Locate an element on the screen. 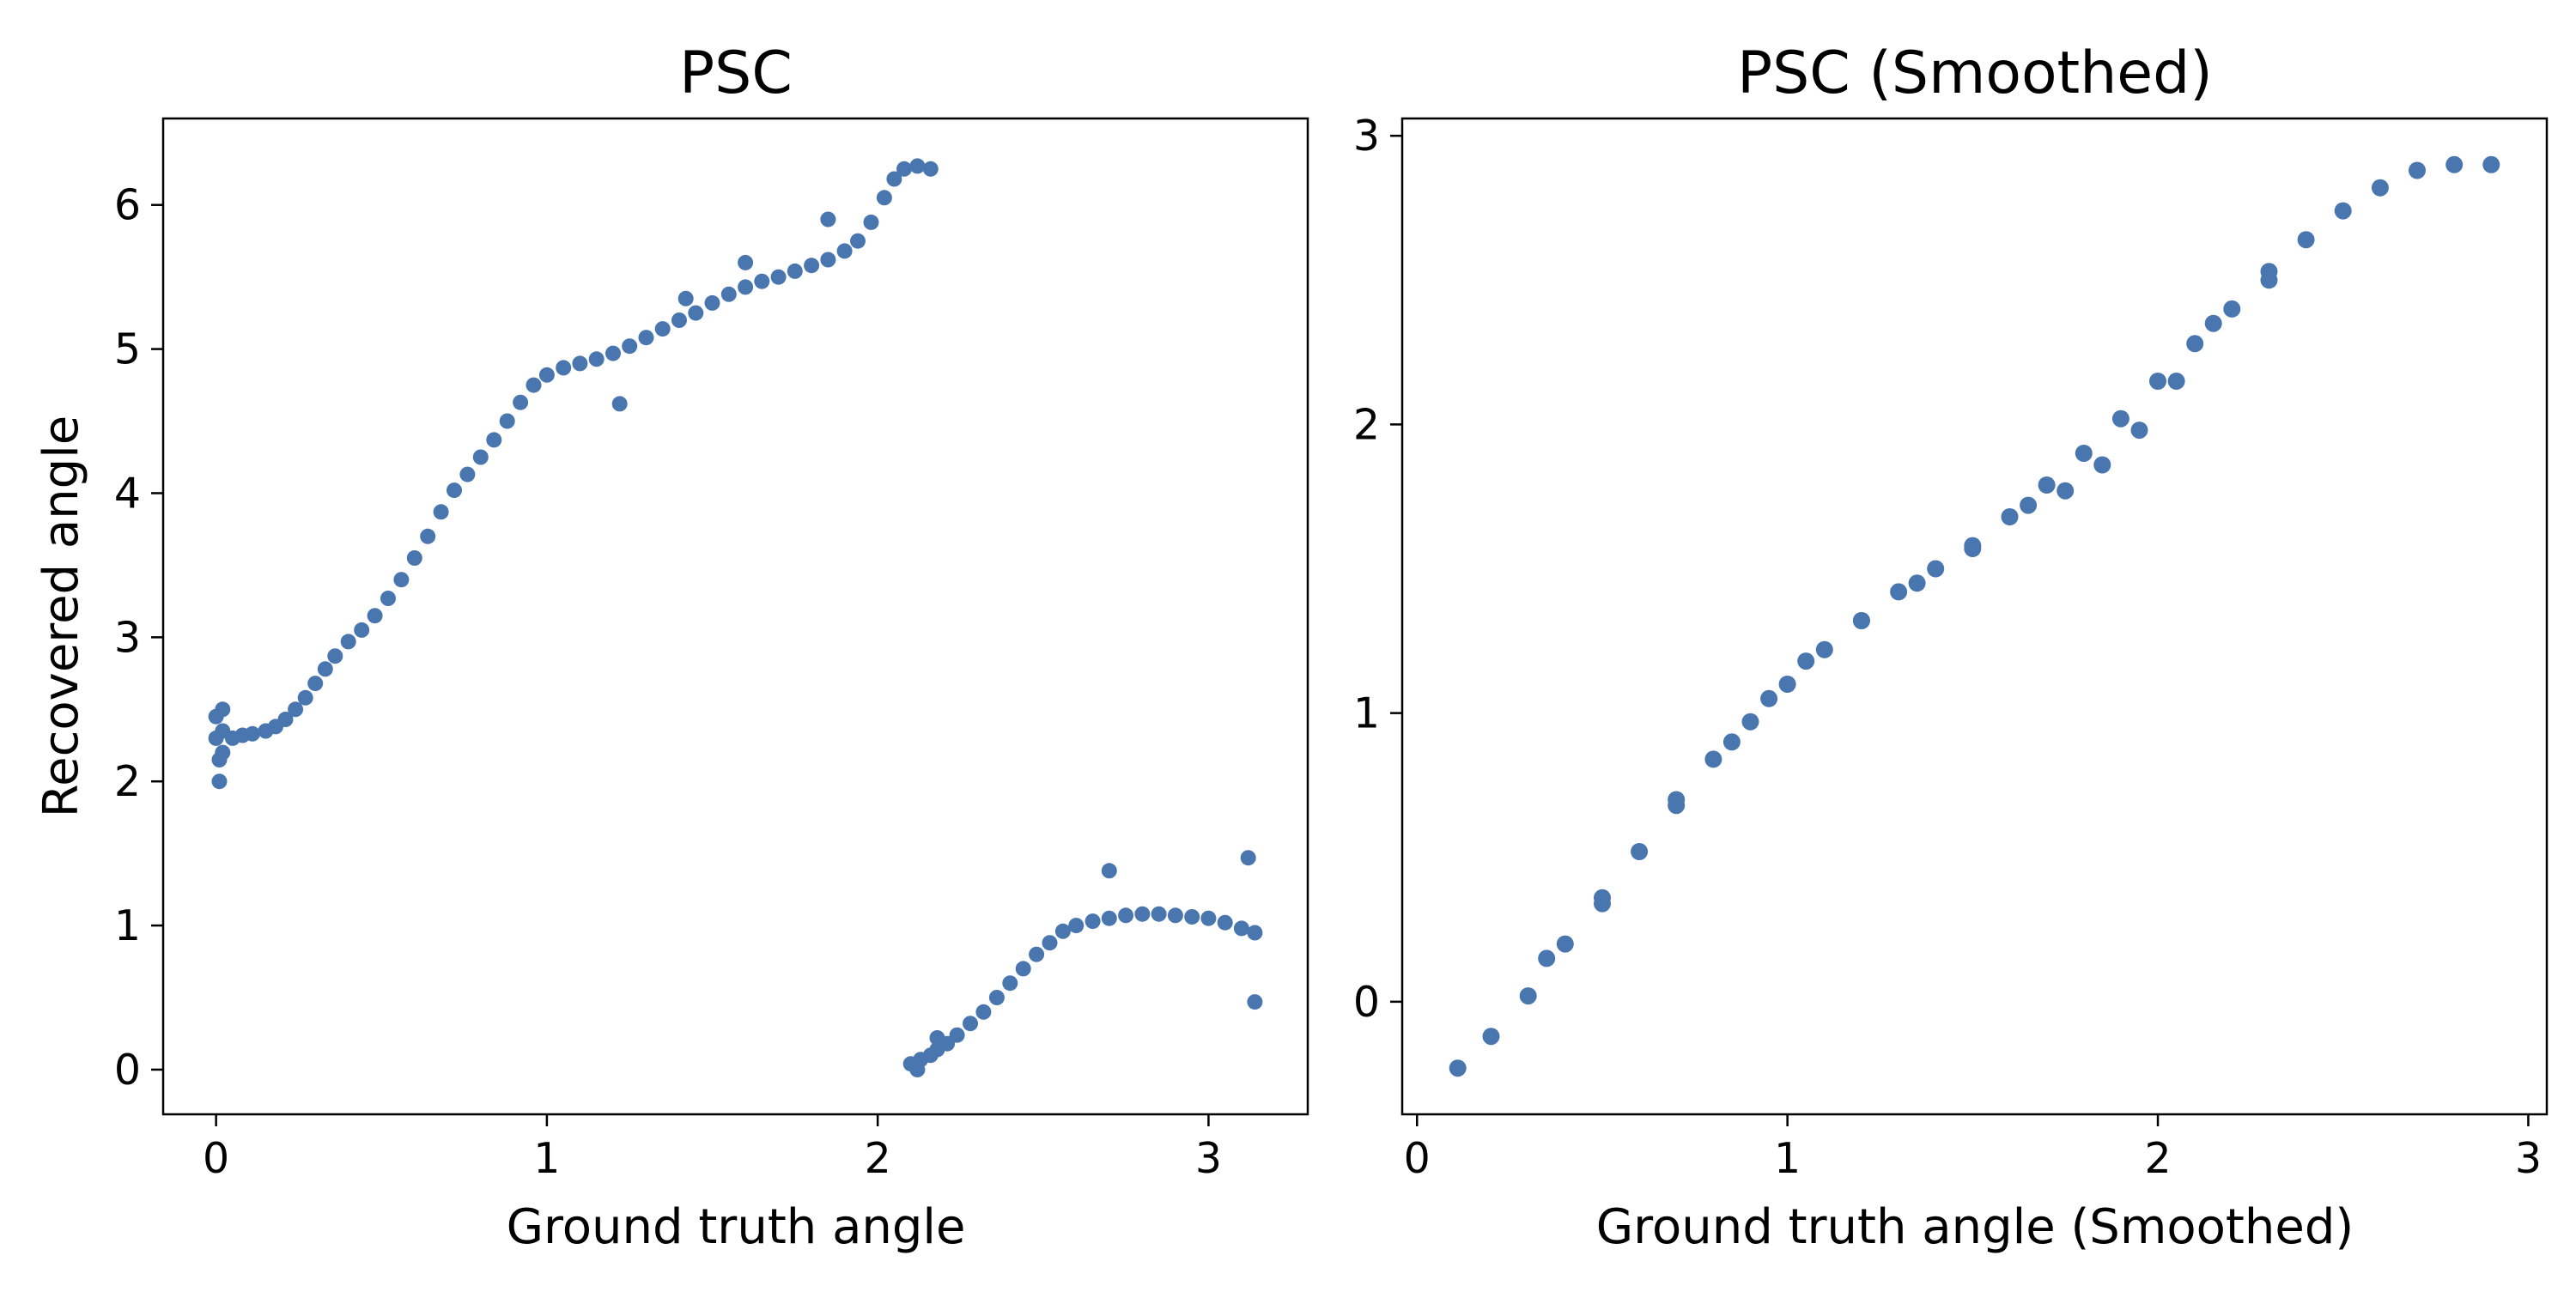 This screenshot has height=1292, width=2576. y-axis-ticks: 0 1 2 3 4 5 6 is located at coordinates (138, 638).